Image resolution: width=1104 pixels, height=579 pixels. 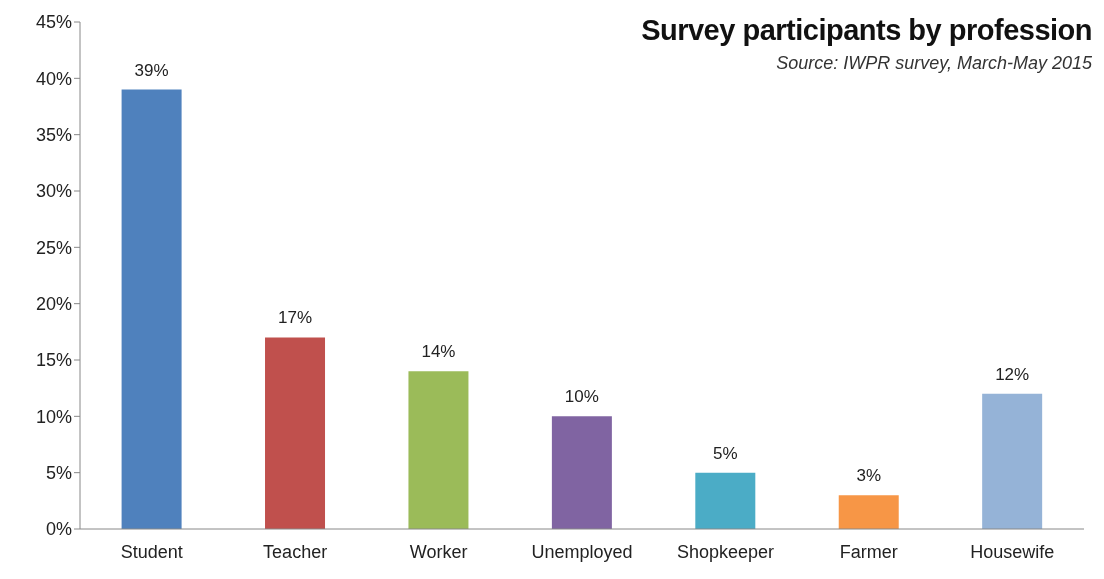 What do you see at coordinates (866, 30) in the screenshot?
I see `chart-title: Survey participants by profession` at bounding box center [866, 30].